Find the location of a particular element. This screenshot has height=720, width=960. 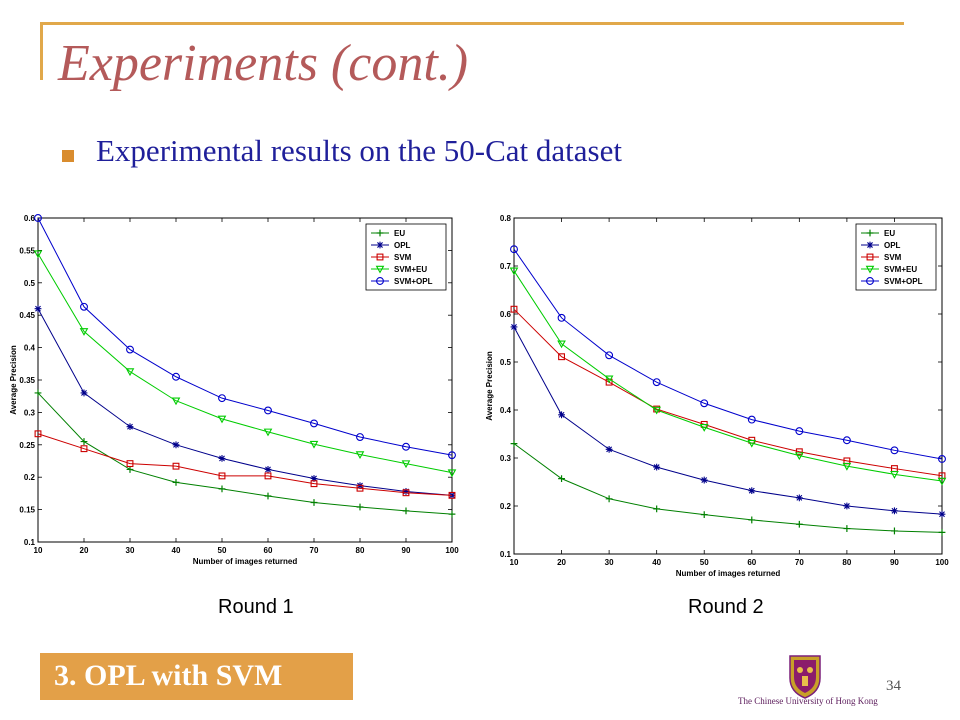

x-tick-label: 20 is located at coordinates (84, 550).